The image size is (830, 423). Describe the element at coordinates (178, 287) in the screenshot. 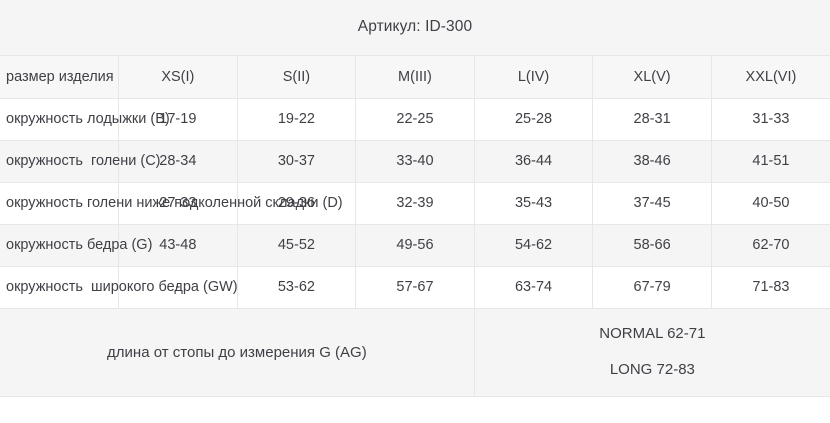

I see `cell-value: -` at that location.